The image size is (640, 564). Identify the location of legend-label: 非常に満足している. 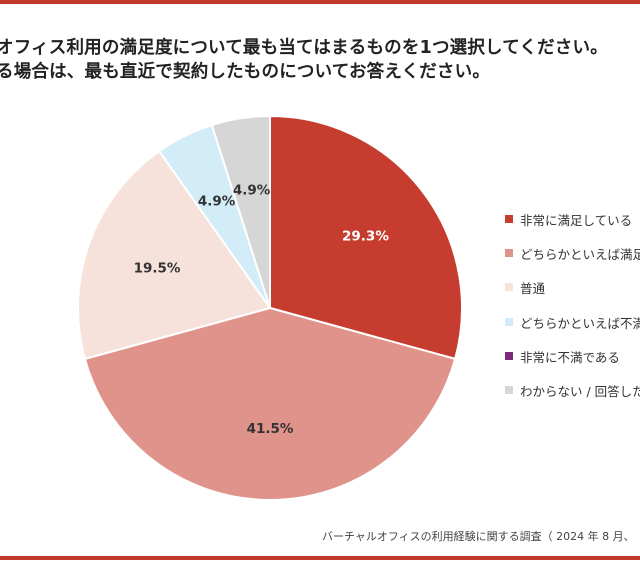
(576, 220).